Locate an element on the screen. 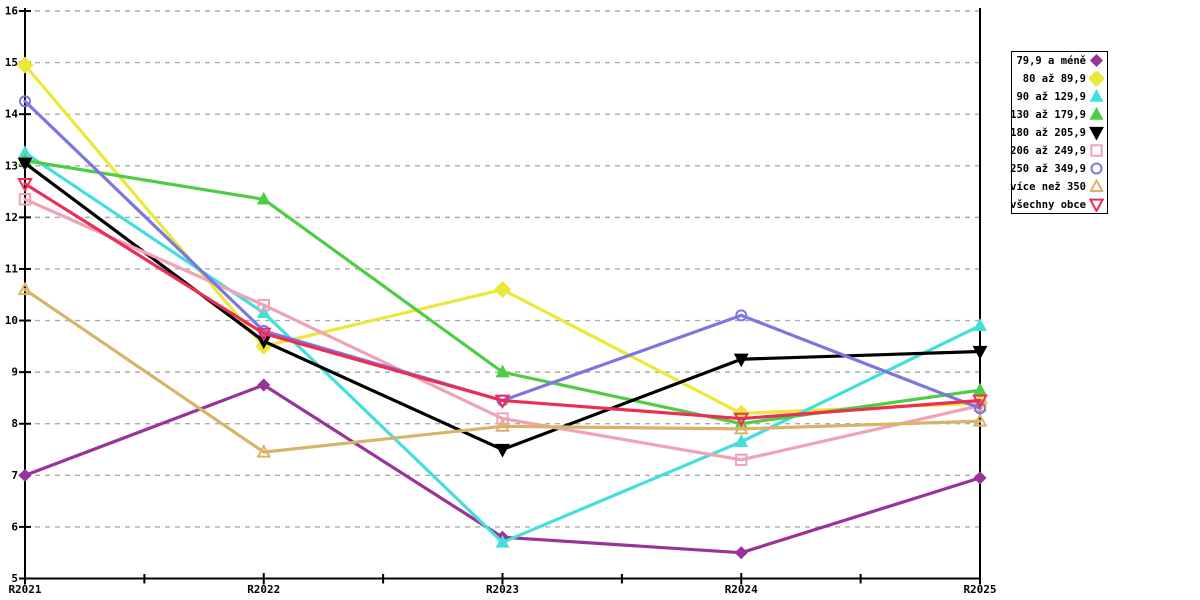  y-tick-label: 13 is located at coordinates (11, 165).